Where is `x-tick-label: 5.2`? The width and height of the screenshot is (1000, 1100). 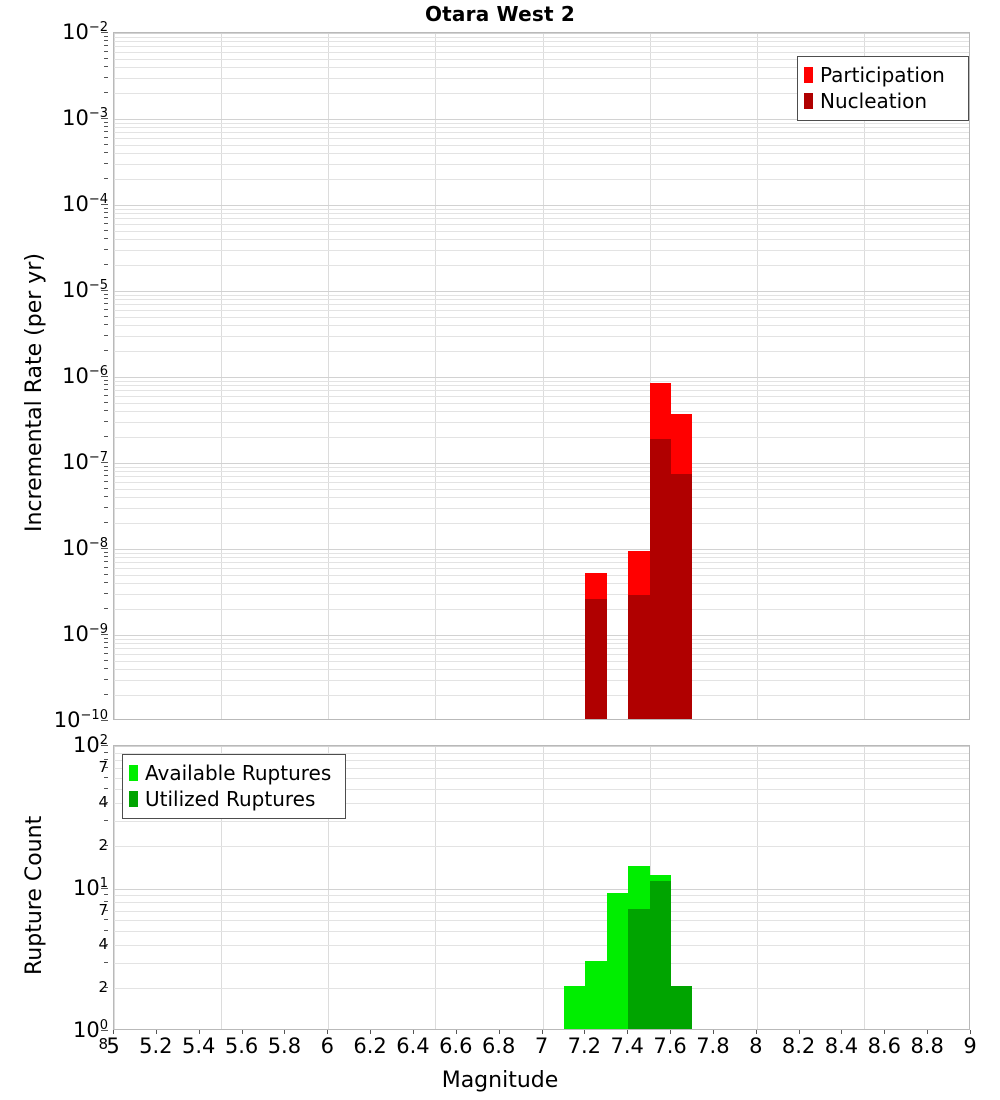
x-tick-label: 5.2 is located at coordinates (156, 1046).